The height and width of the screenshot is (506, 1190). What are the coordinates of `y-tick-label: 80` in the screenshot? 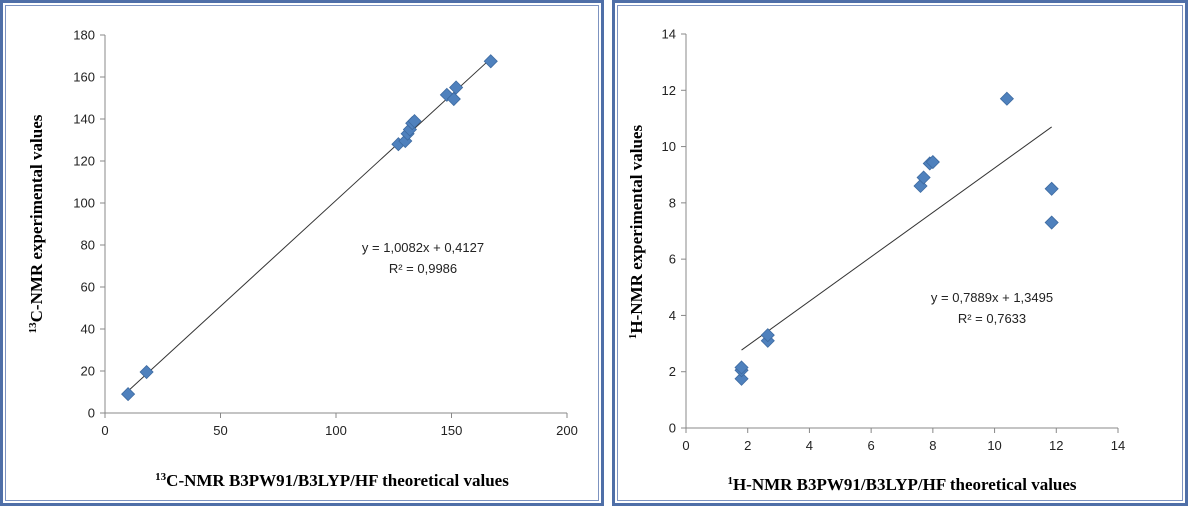 It's located at (88, 245).